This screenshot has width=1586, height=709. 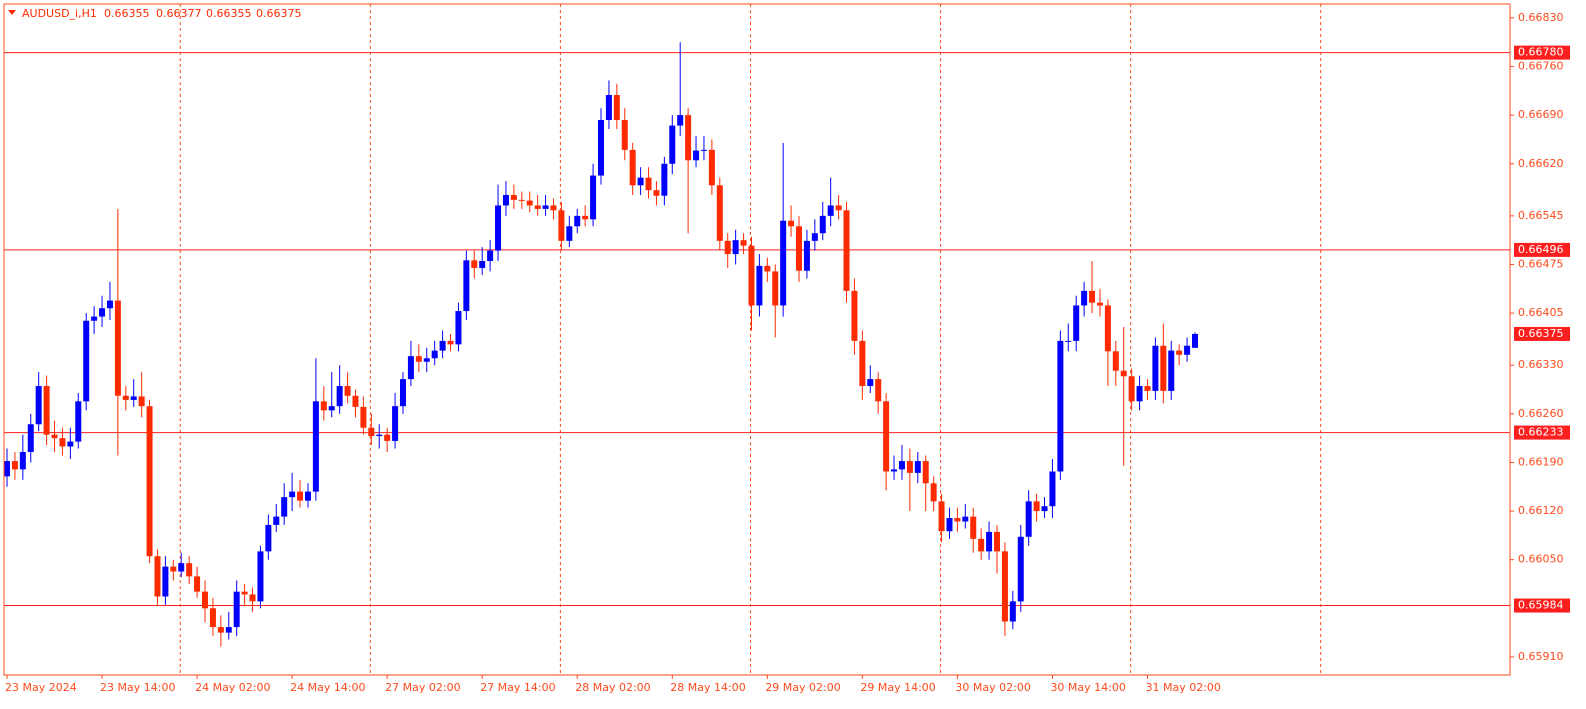 What do you see at coordinates (127, 13) in the screenshot?
I see `last-open: 0.66355` at bounding box center [127, 13].